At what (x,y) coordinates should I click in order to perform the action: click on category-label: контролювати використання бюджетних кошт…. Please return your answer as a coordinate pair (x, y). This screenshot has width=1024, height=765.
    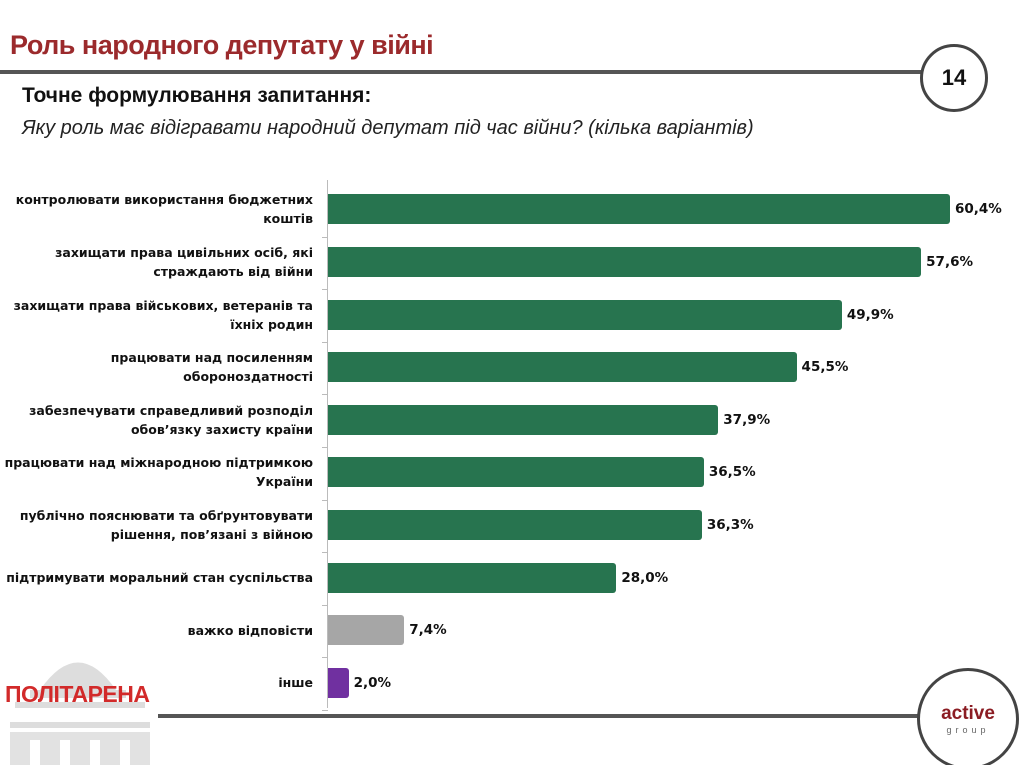
    Looking at the image, I should click on (164, 209).